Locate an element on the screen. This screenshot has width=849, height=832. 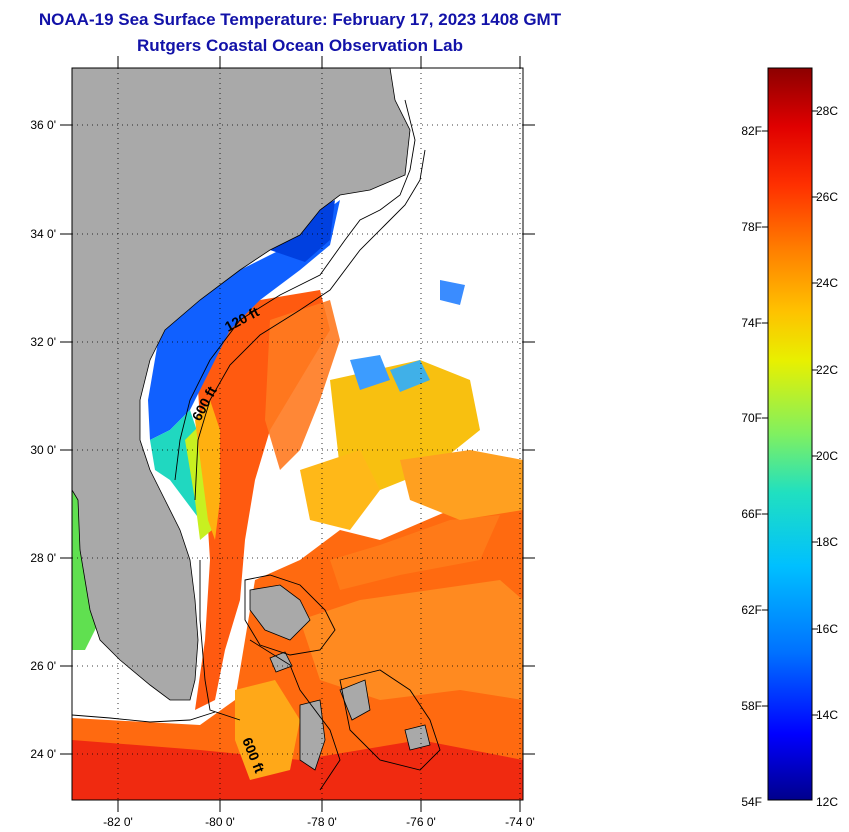
colorbar-celsius-labels: 28C 26C 24C 22C 20C 18C 16C 14C 12C is located at coordinates (827, 456).